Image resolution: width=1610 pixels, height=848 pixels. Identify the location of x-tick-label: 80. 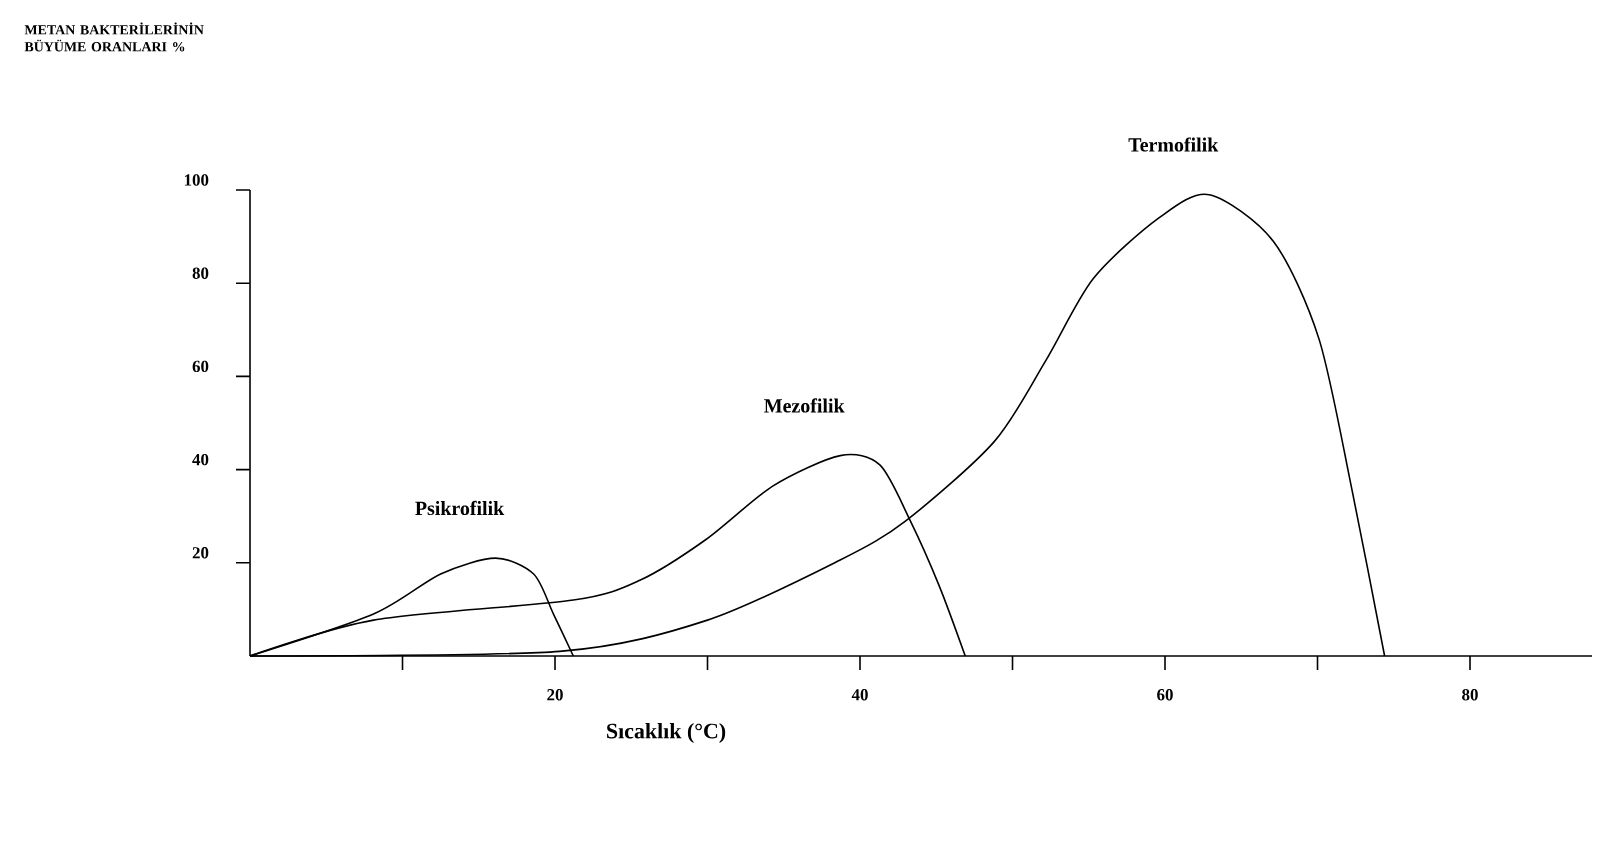
(1470, 695).